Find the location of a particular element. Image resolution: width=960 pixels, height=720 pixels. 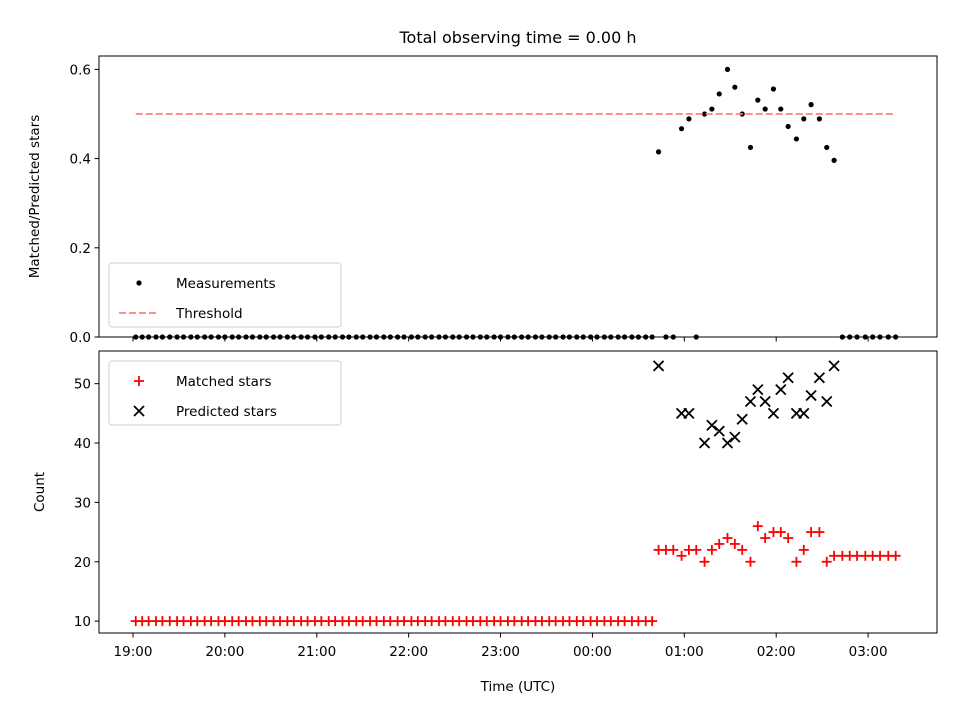

y-tick-label: 30 is located at coordinates (82, 503).